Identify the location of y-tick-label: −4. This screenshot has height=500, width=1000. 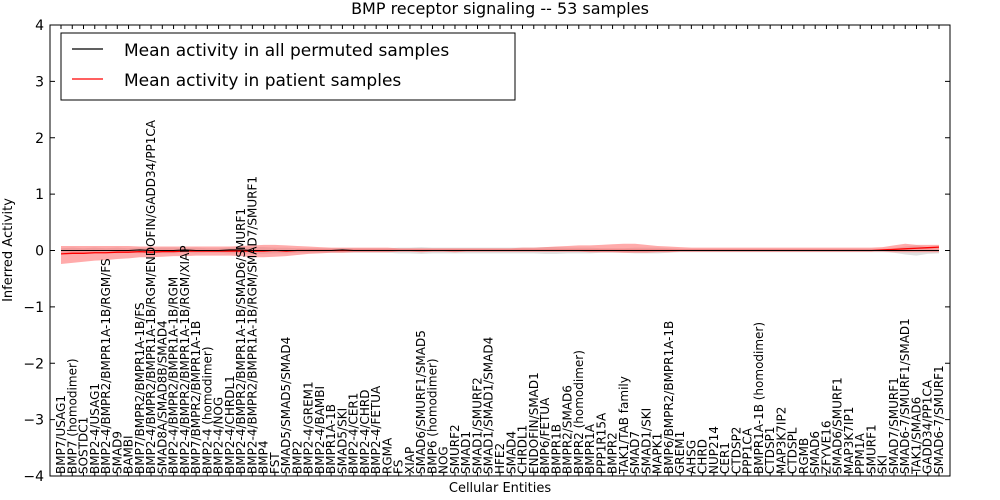
(33, 477).